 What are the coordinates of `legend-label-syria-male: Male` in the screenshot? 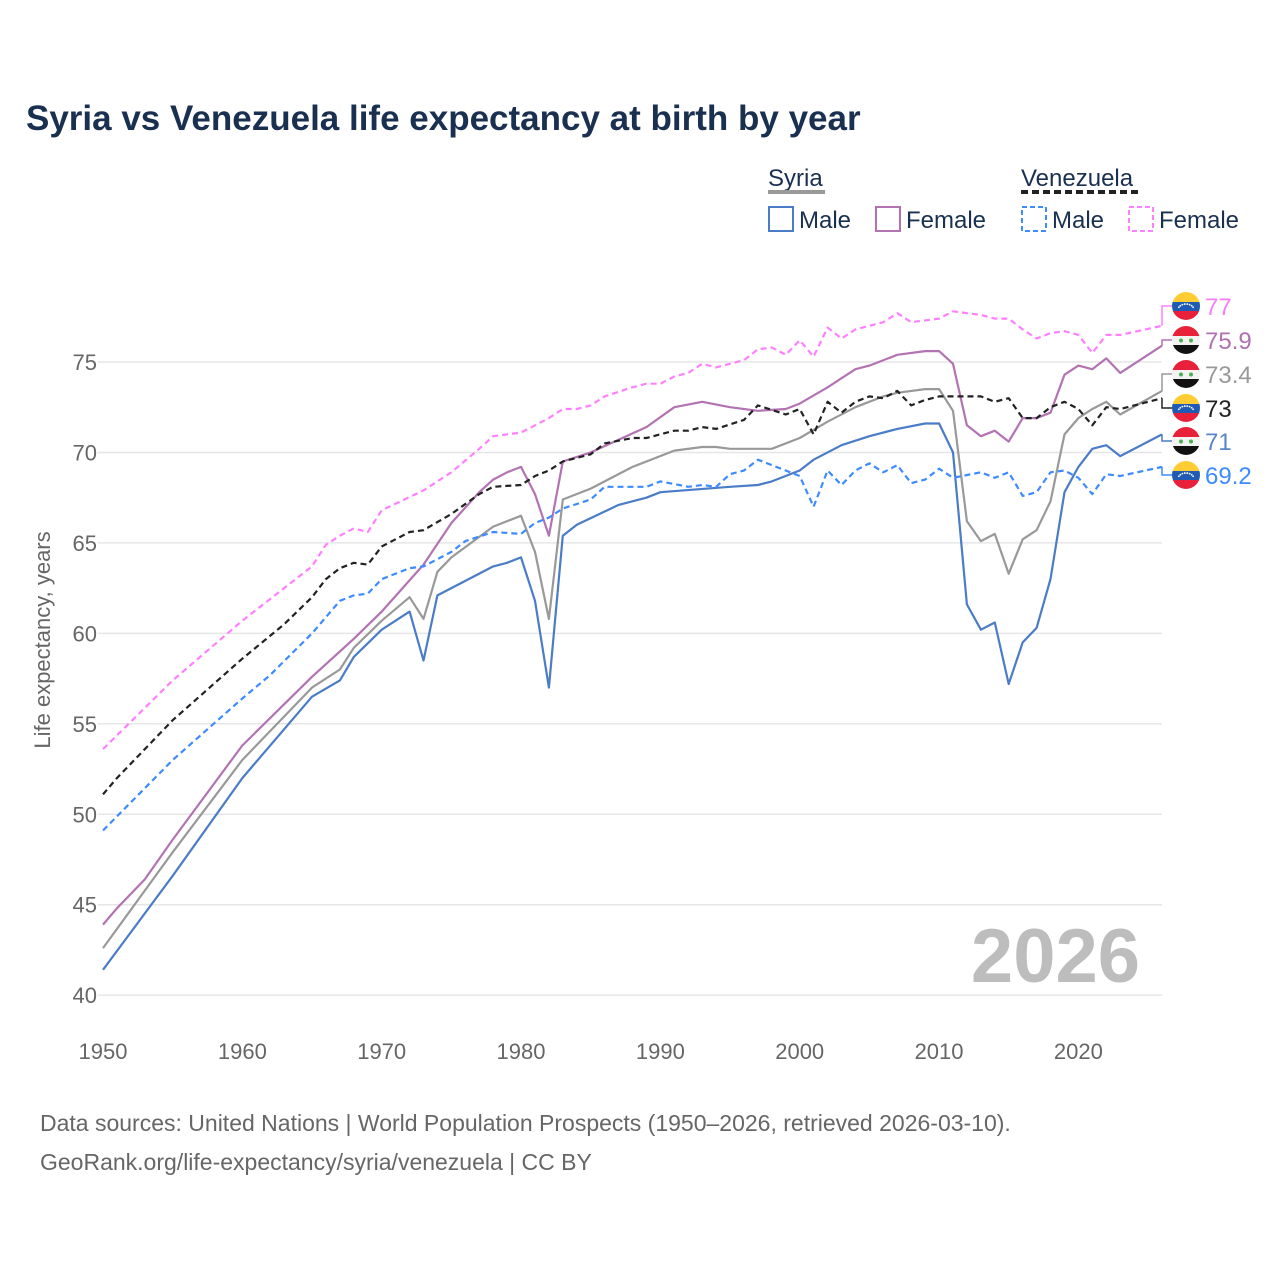 It's located at (825, 220).